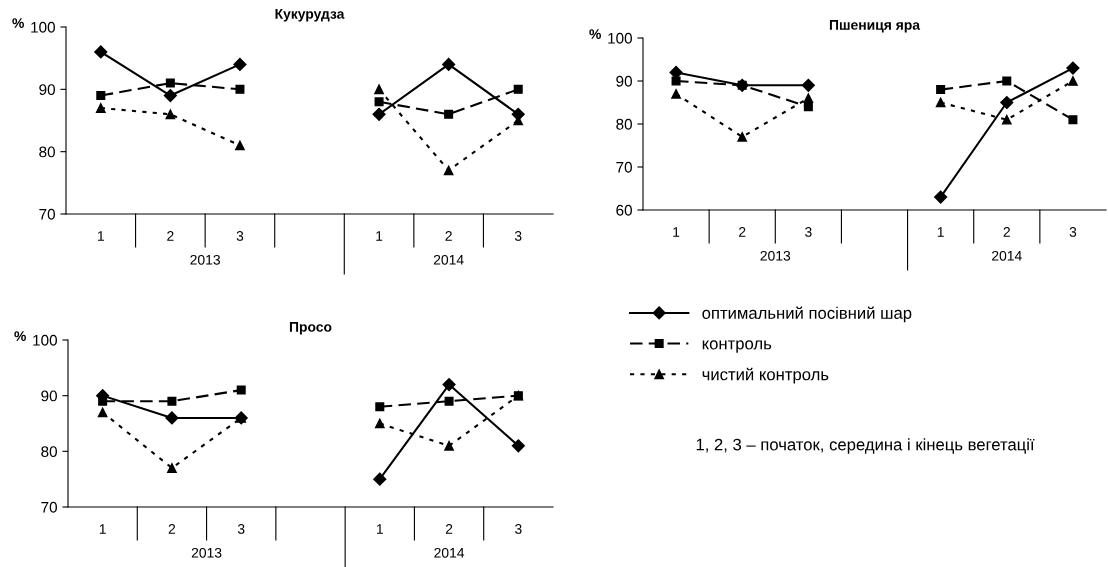 The height and width of the screenshot is (567, 1108). Describe the element at coordinates (310, 15) in the screenshot. I see `chart-title: Кукурудза` at that location.